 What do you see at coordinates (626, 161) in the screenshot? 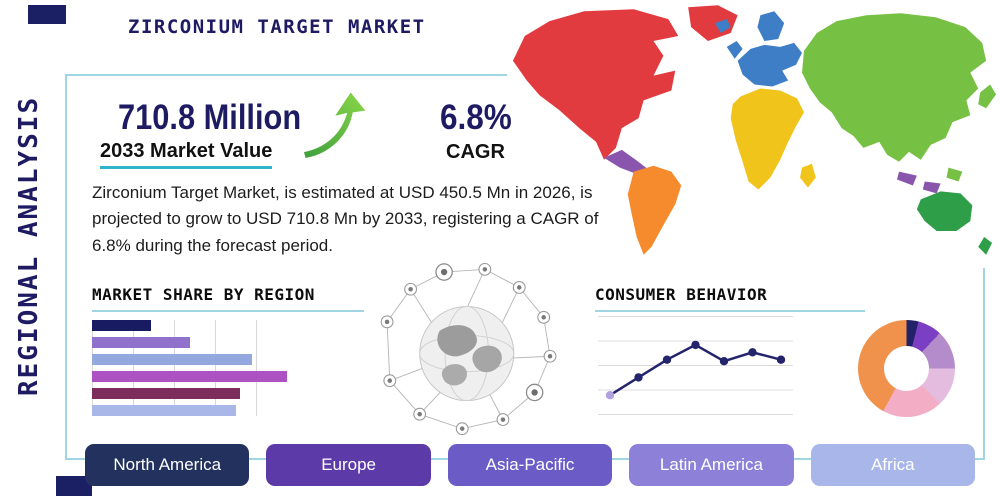
I see `map-central-america` at bounding box center [626, 161].